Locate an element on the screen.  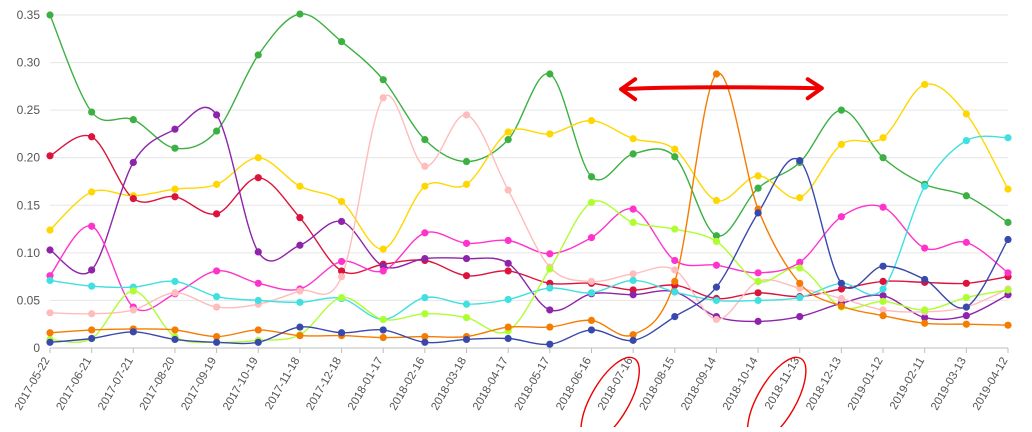
x-tick-label: 2017-10-19 is located at coordinates (241, 384).